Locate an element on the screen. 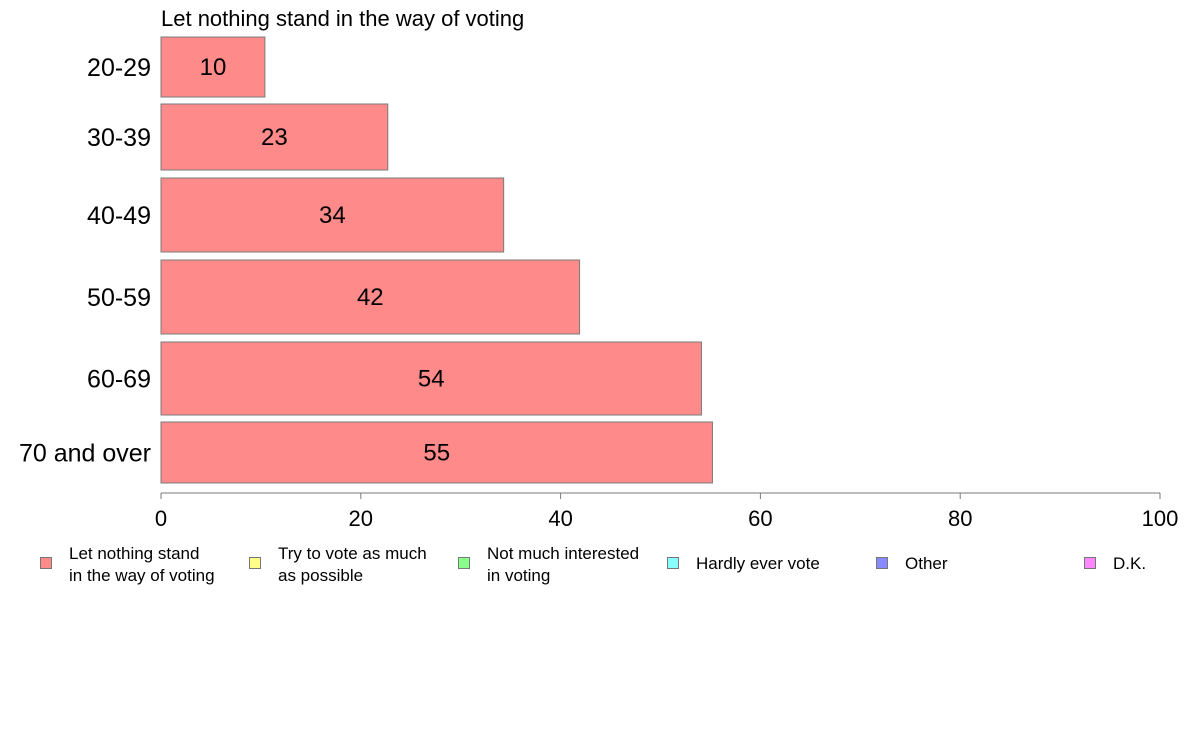 This screenshot has height=736, width=1188. legend-label: Other is located at coordinates (926, 563).